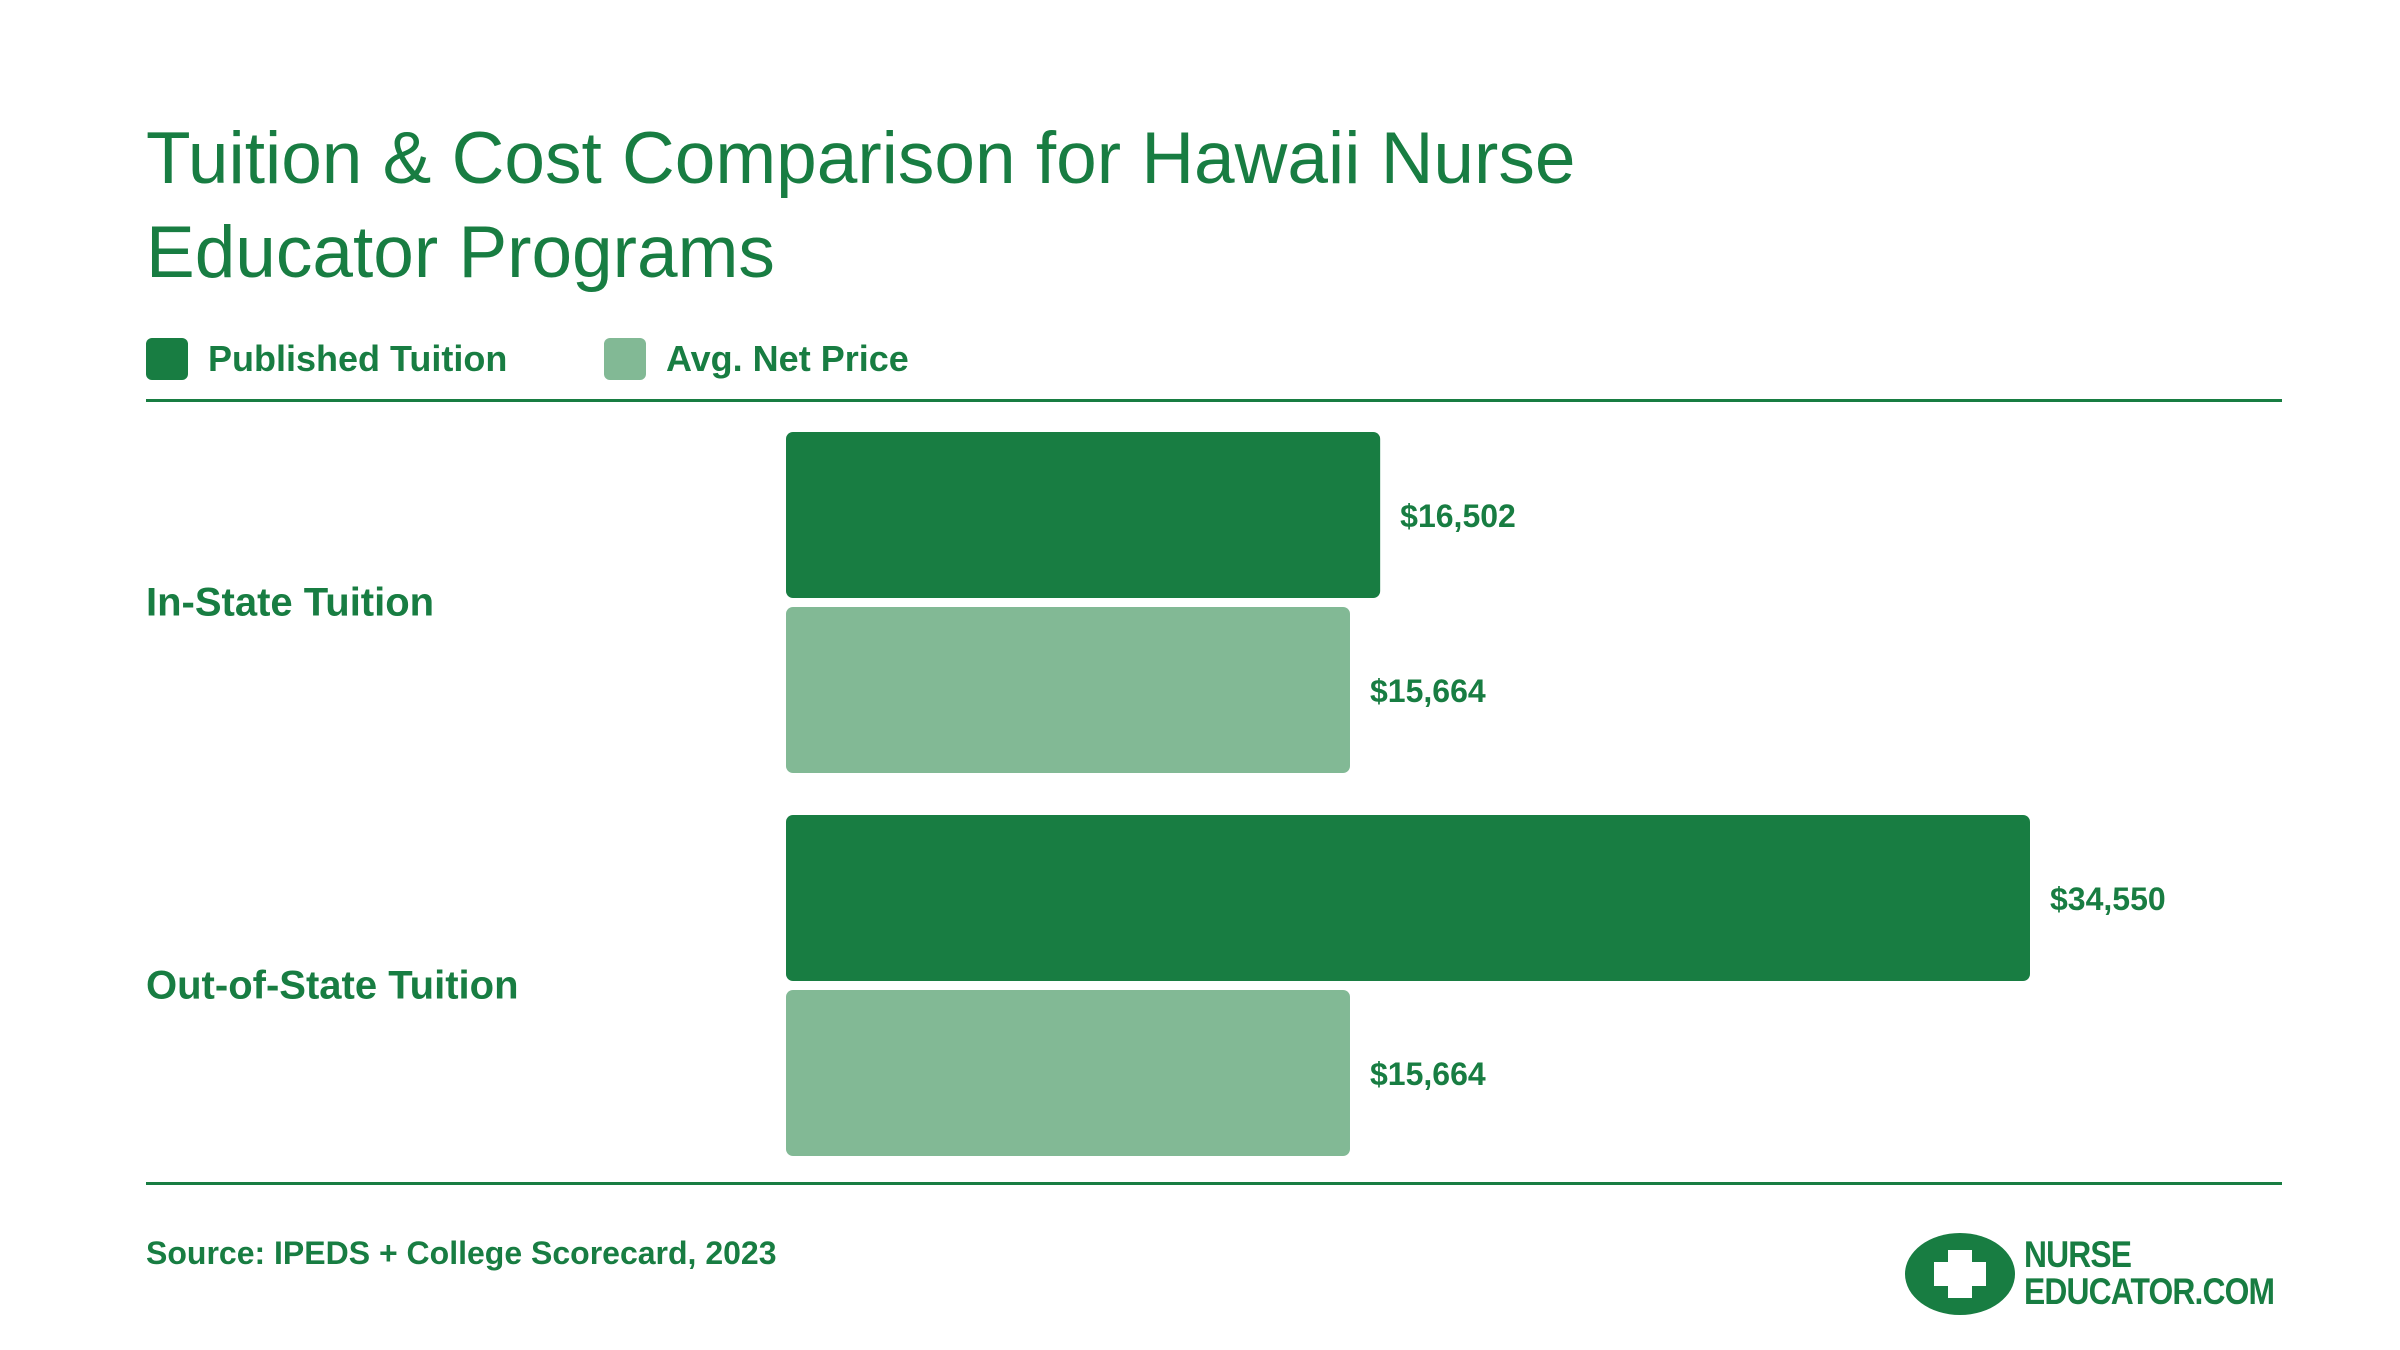 The width and height of the screenshot is (2400, 1350). Describe the element at coordinates (2078, 1254) in the screenshot. I see `logo-line-1: NURSE` at that location.